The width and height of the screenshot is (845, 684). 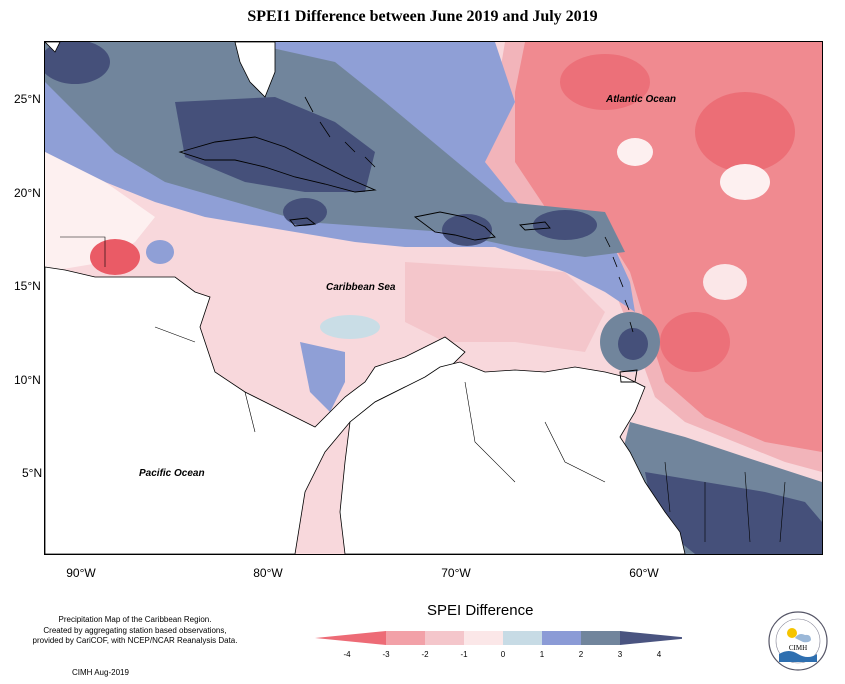 I want to click on hispaniola-wet-core, so click(x=467, y=230).